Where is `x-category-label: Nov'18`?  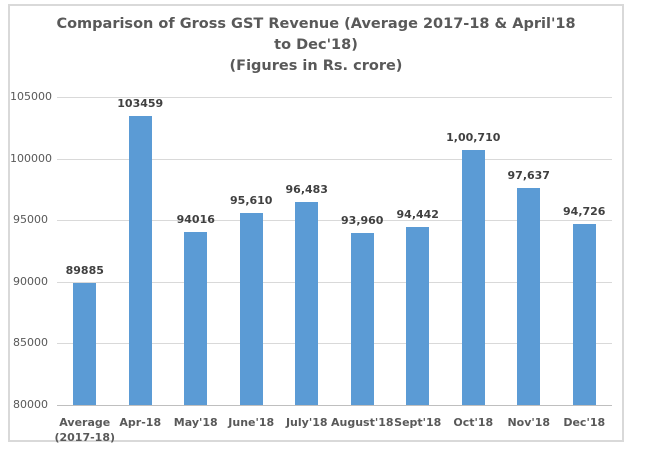
x-category-label: Nov'18 is located at coordinates (529, 422).